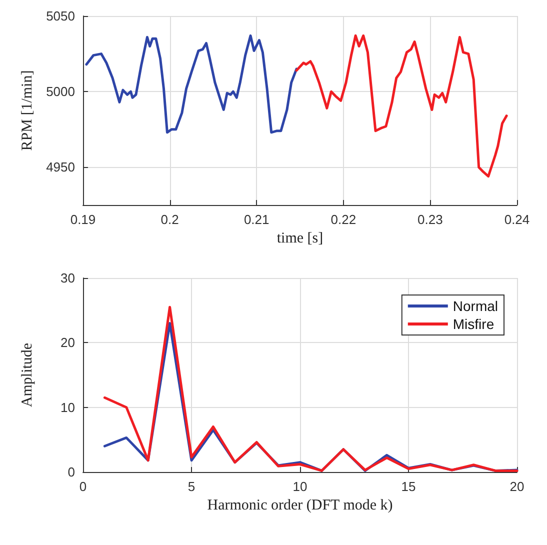 This screenshot has width=547, height=545. I want to click on legend-label: Normal, so click(475, 306).